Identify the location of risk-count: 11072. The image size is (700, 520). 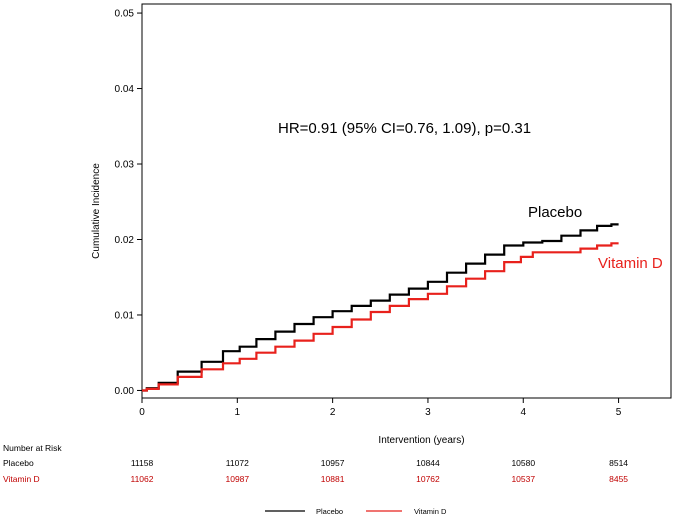
(237, 463).